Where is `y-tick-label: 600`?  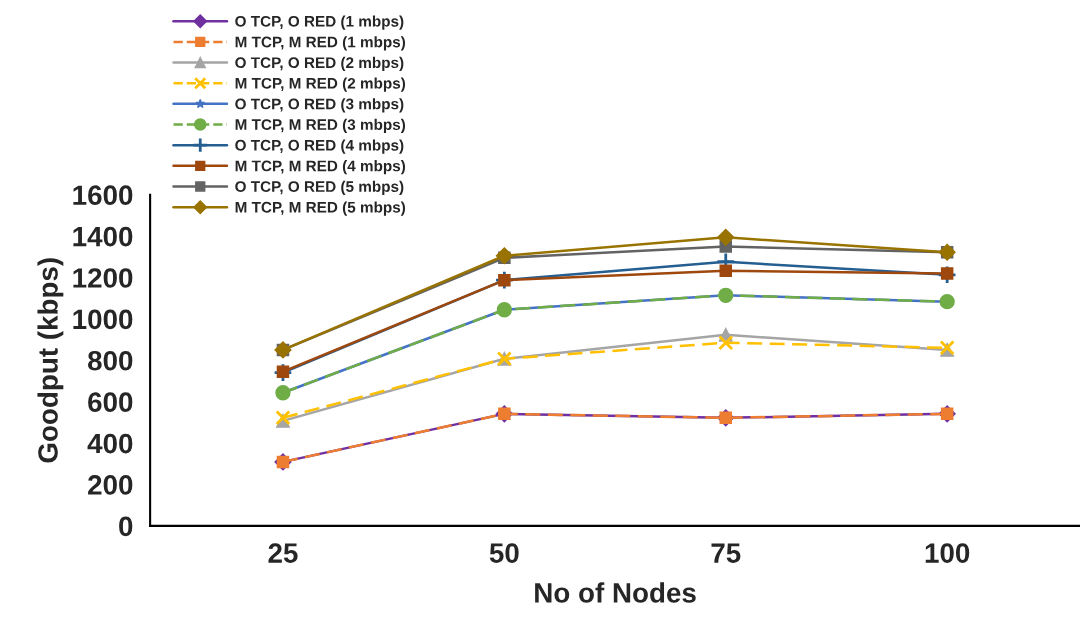 y-tick-label: 600 is located at coordinates (110, 402).